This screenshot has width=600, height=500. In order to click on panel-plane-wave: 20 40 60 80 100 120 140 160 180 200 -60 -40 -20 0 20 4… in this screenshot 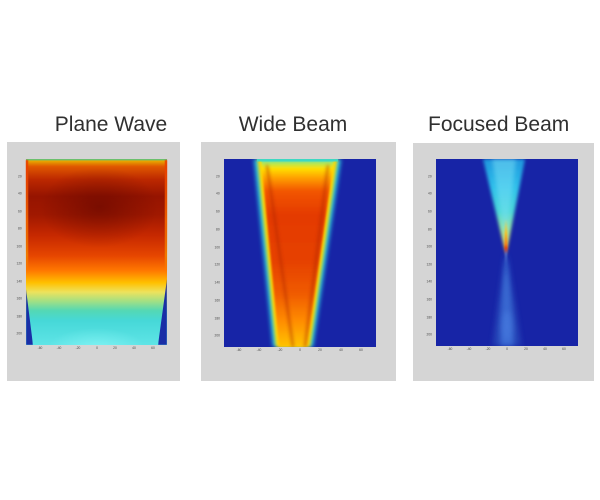, I will do `click(93, 261)`.